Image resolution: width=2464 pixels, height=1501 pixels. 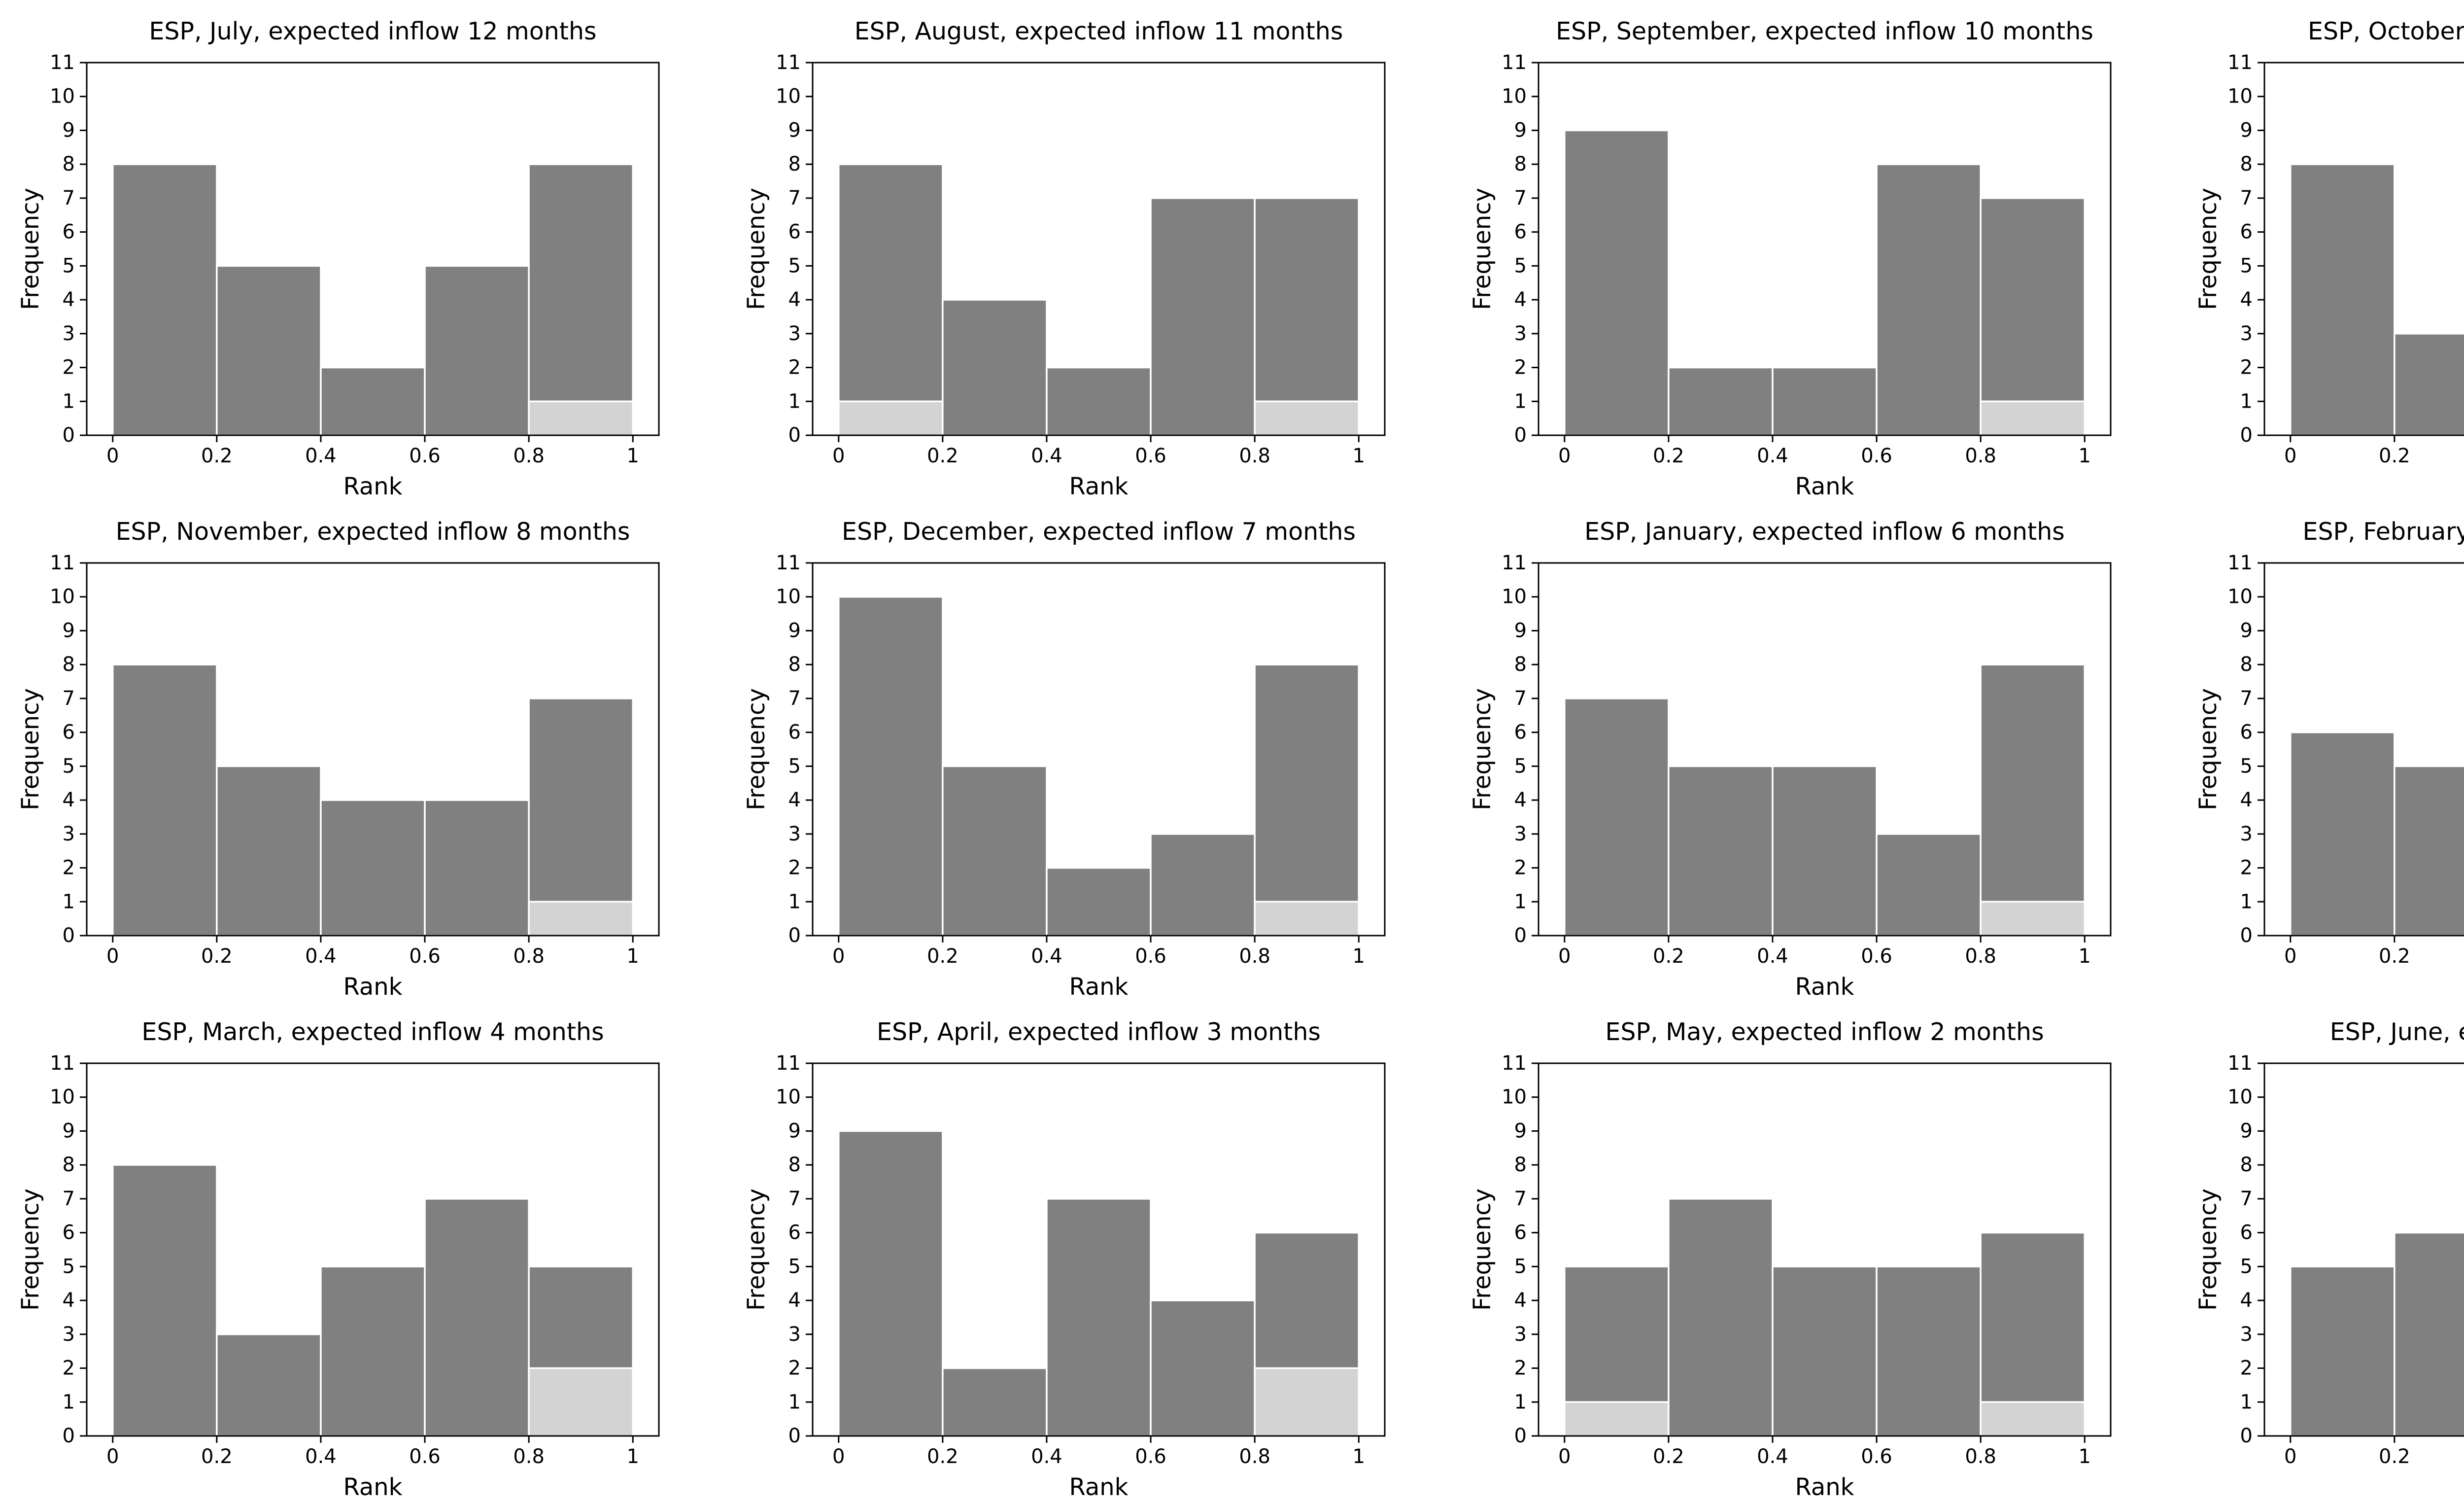 I want to click on subplot-title: ESP, February, expected inflow 5 months, so click(x=2383, y=532).